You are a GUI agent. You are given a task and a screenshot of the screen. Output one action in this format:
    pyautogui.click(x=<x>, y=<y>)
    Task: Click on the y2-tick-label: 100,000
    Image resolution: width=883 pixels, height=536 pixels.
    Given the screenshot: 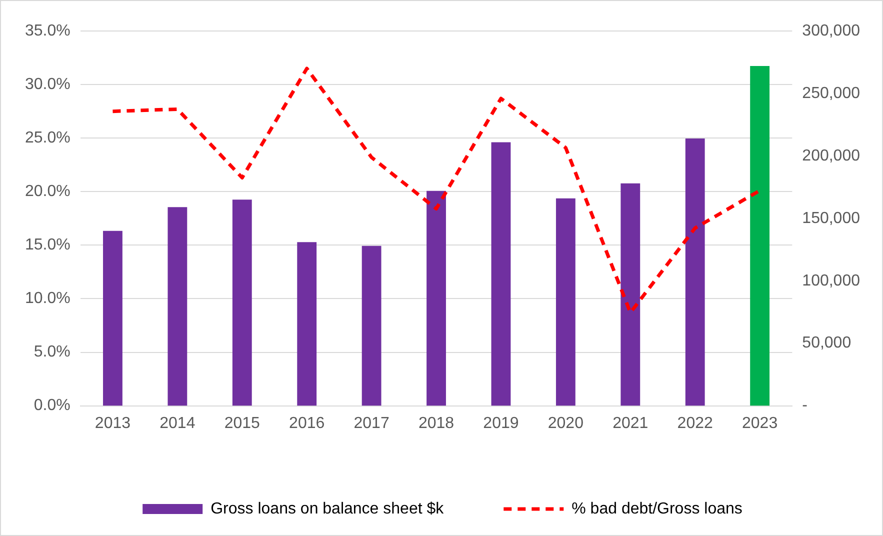 What is the action you would take?
    pyautogui.click(x=831, y=281)
    